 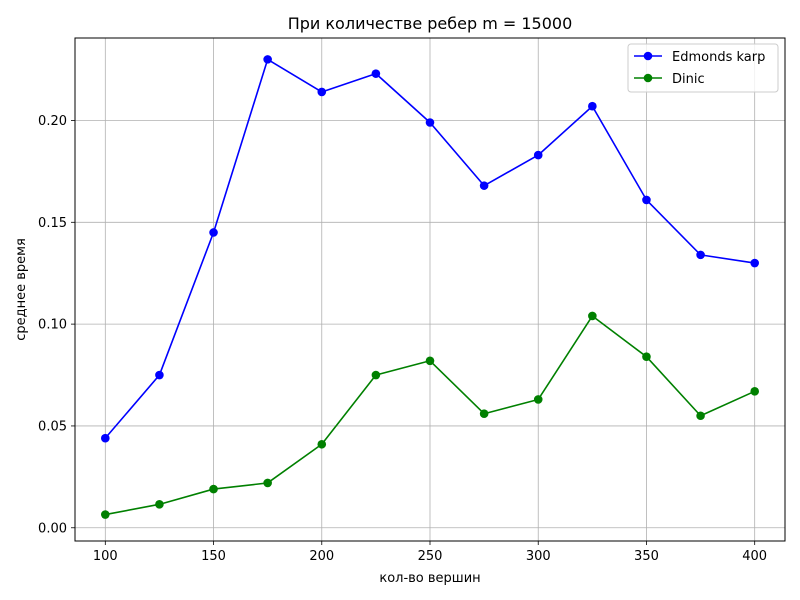 What do you see at coordinates (429, 578) in the screenshot?
I see `x-axis-label: кол-во вершин` at bounding box center [429, 578].